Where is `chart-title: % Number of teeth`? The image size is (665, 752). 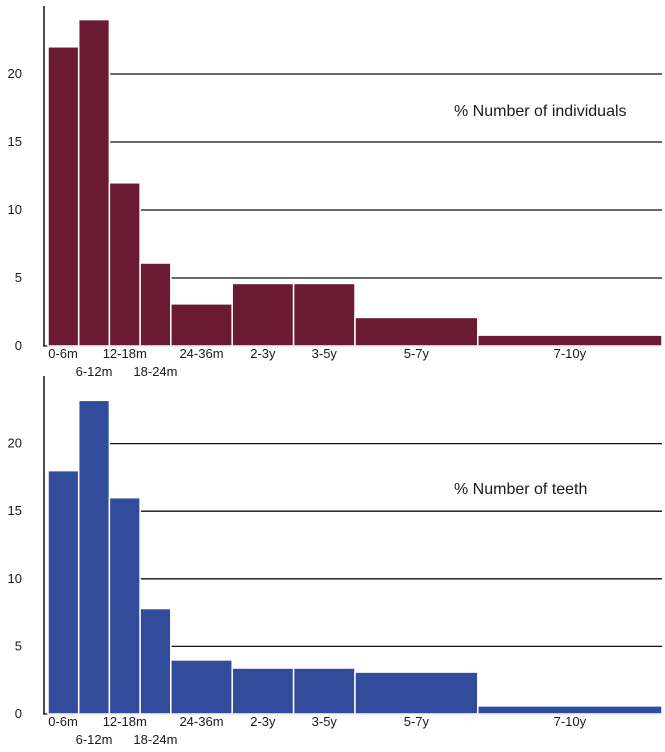 chart-title: % Number of teeth is located at coordinates (520, 489).